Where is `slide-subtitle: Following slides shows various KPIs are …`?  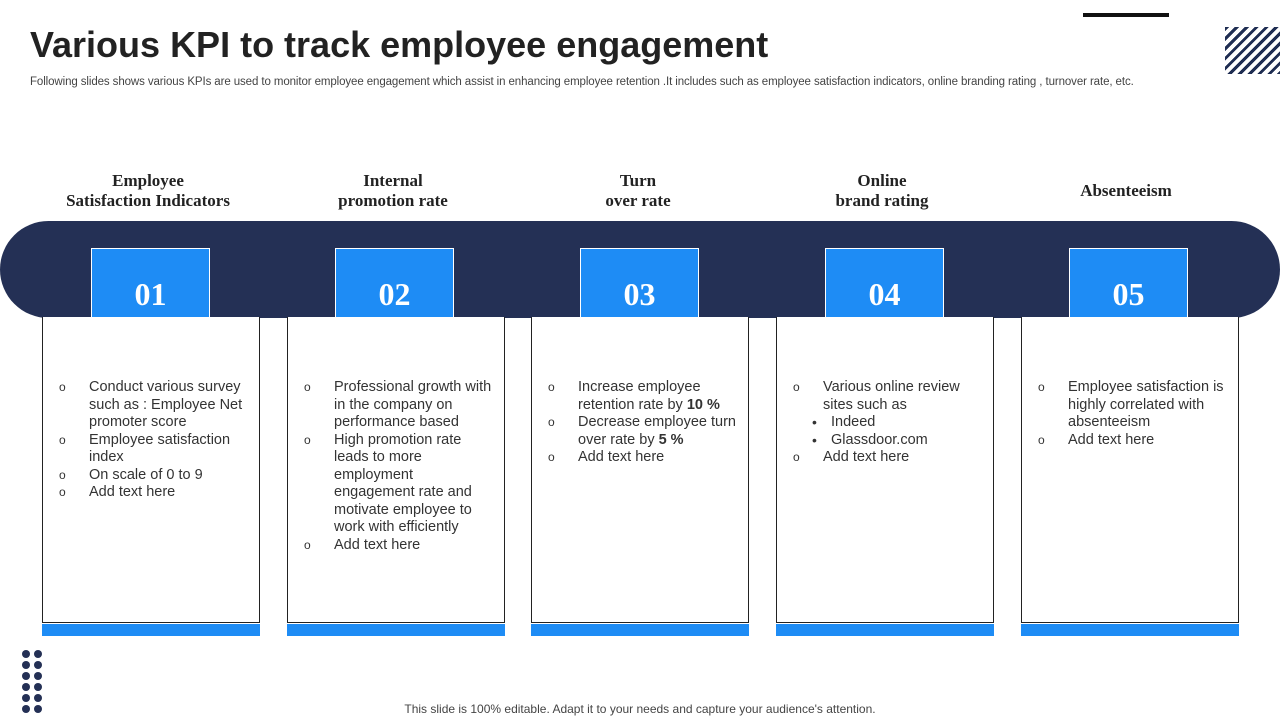 slide-subtitle: Following slides shows various KPIs are … is located at coordinates (582, 82).